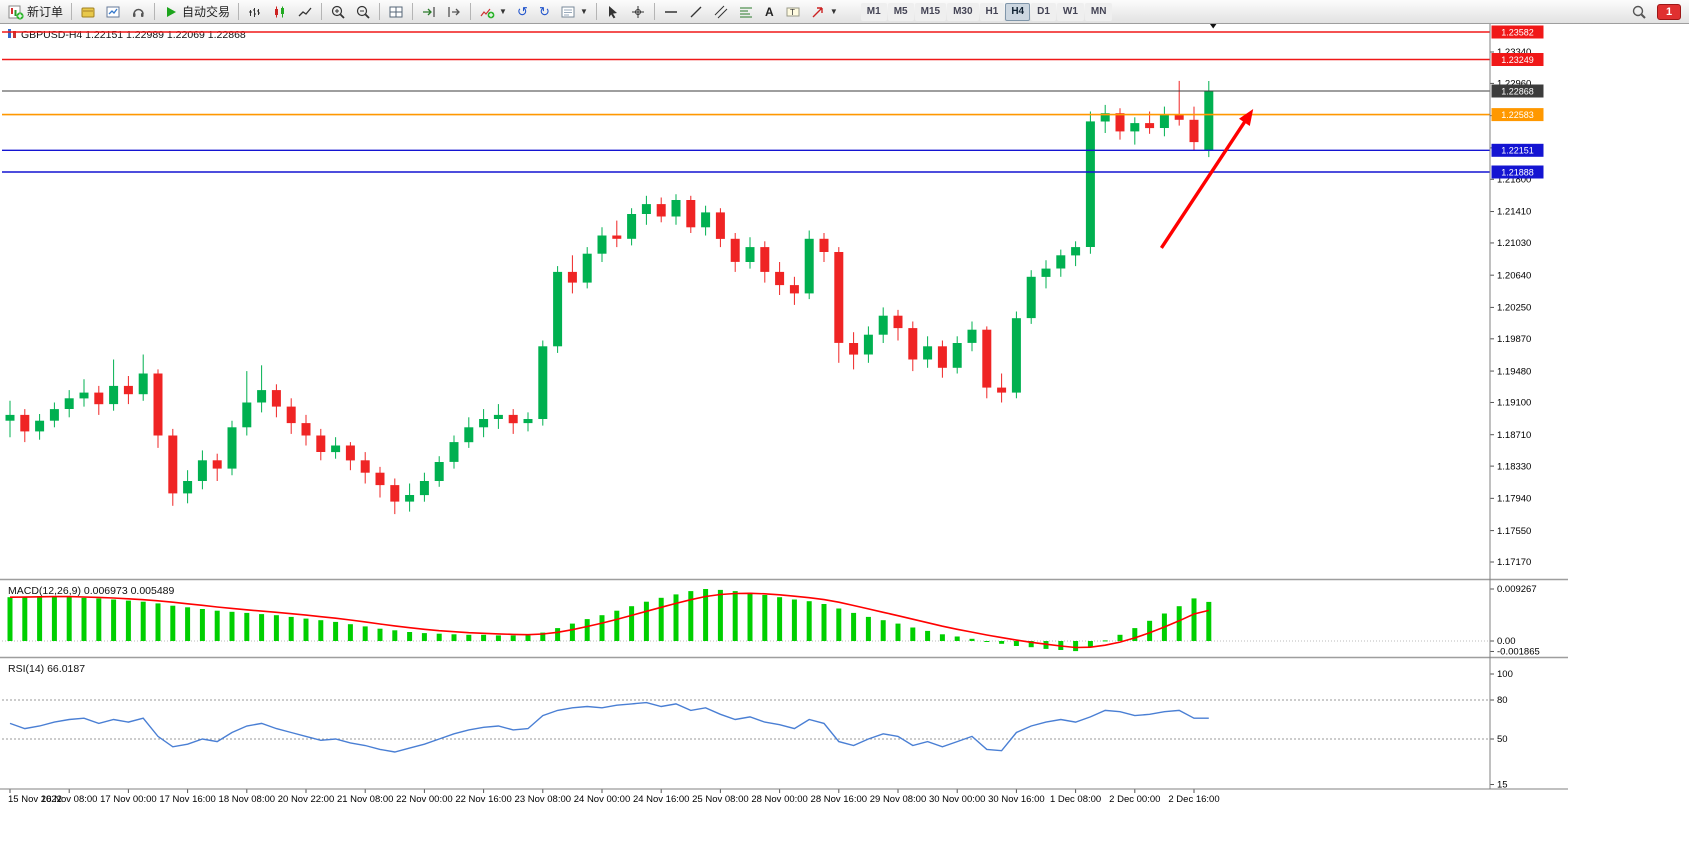 The image size is (1689, 862). Describe the element at coordinates (255, 11) in the screenshot. I see `bar-chart-mode-button` at that location.